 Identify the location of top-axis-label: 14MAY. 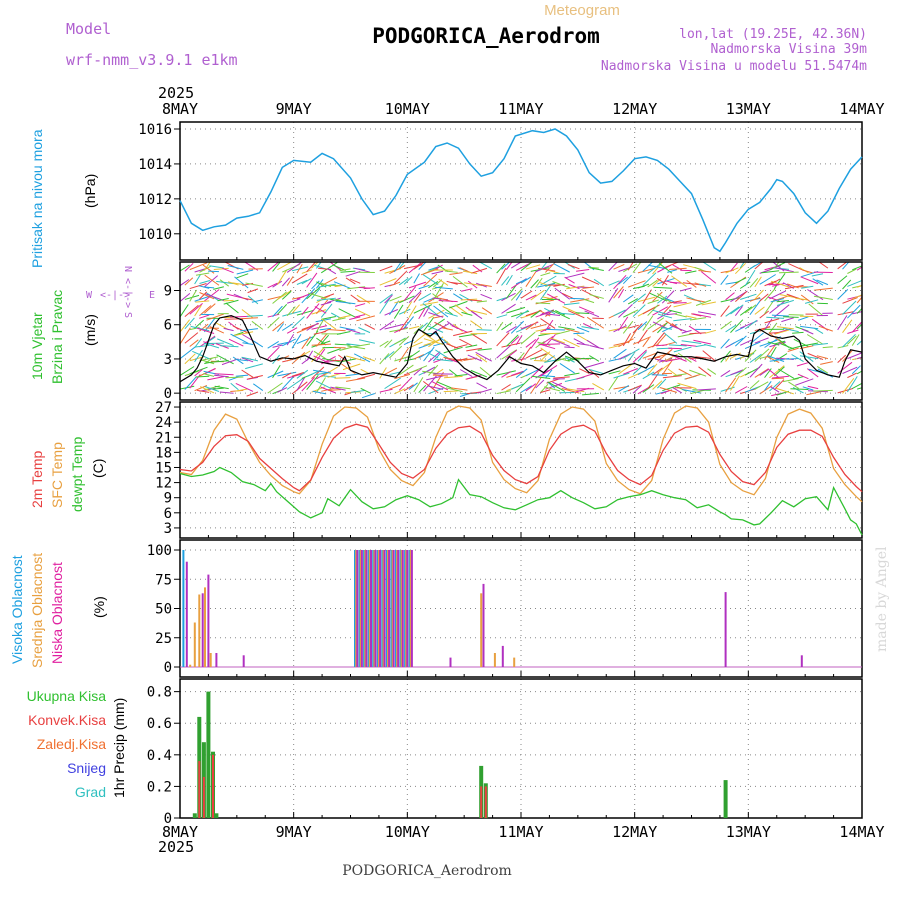
(861, 109).